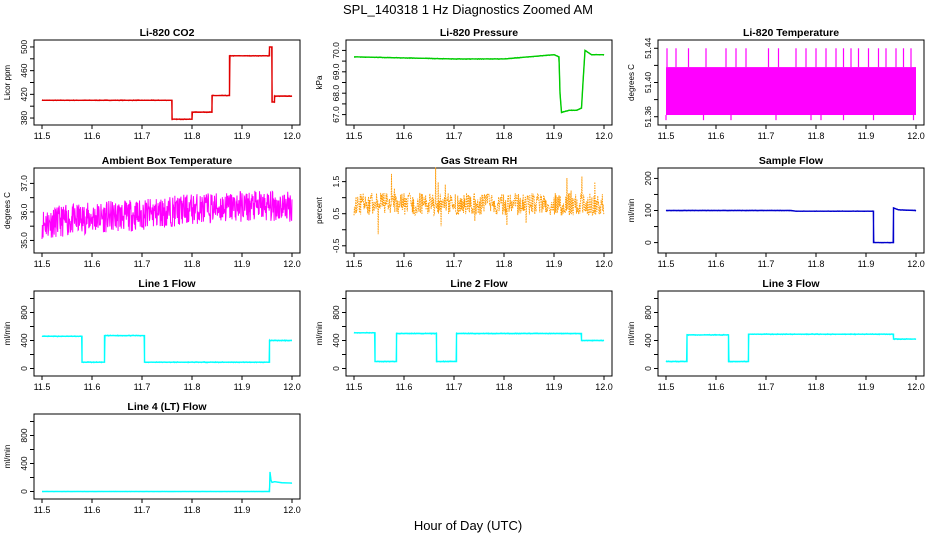 The image size is (936, 540). Describe the element at coordinates (24, 183) in the screenshot. I see `y-tick-label: 37.0` at that location.